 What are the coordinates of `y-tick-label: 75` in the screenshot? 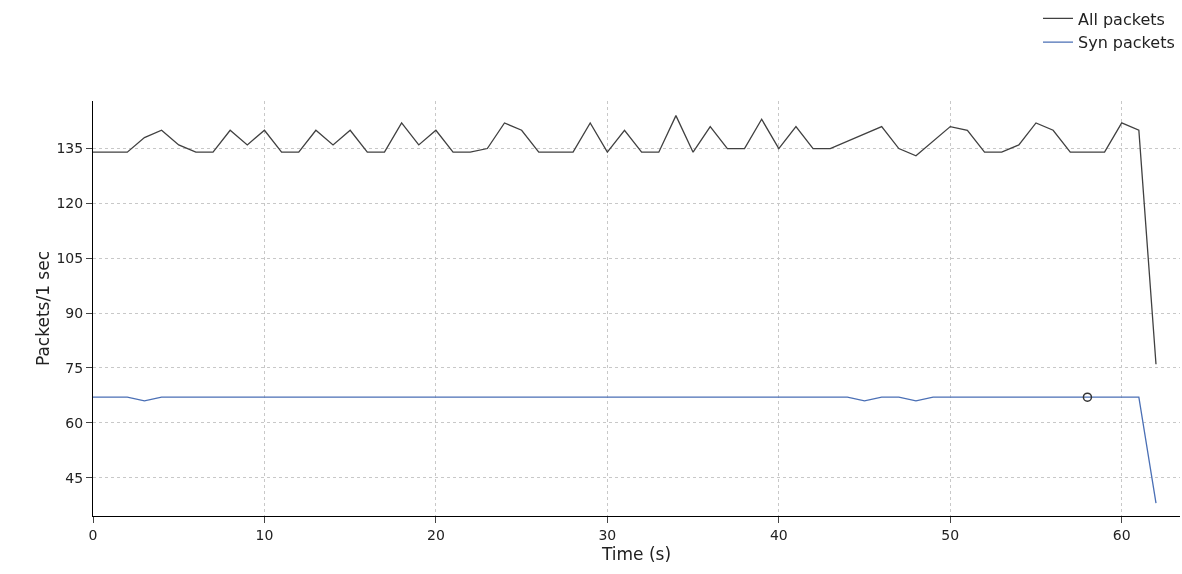 It's located at (74, 367).